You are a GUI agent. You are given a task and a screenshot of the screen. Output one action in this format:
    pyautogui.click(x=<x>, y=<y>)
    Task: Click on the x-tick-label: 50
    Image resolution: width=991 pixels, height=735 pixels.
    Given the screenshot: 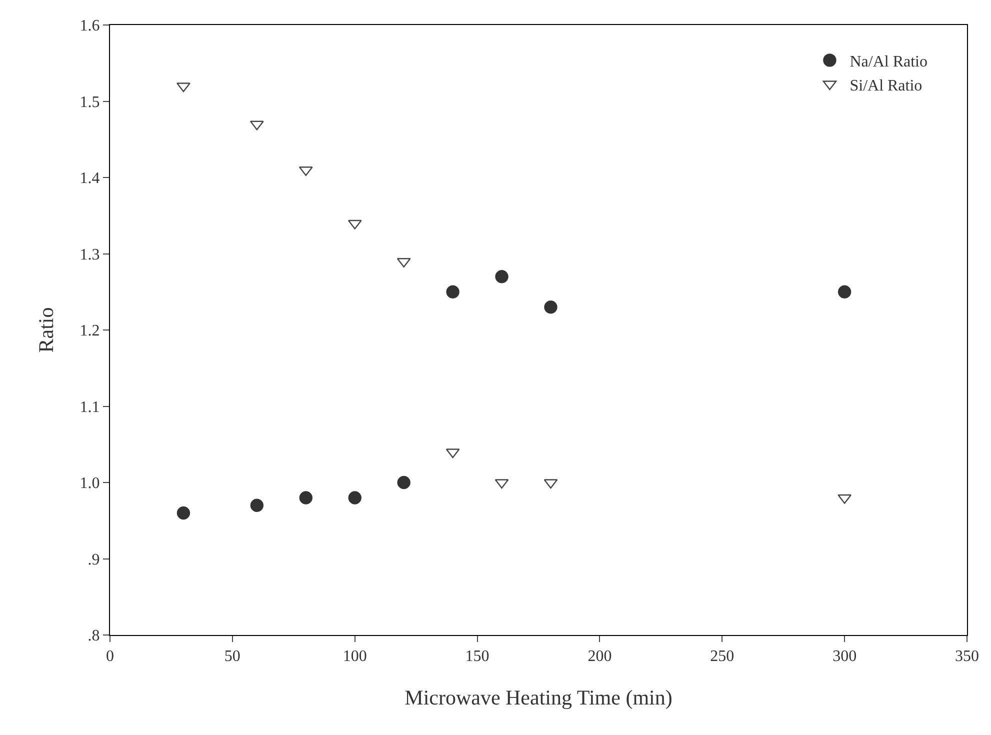 What is the action you would take?
    pyautogui.click(x=232, y=657)
    